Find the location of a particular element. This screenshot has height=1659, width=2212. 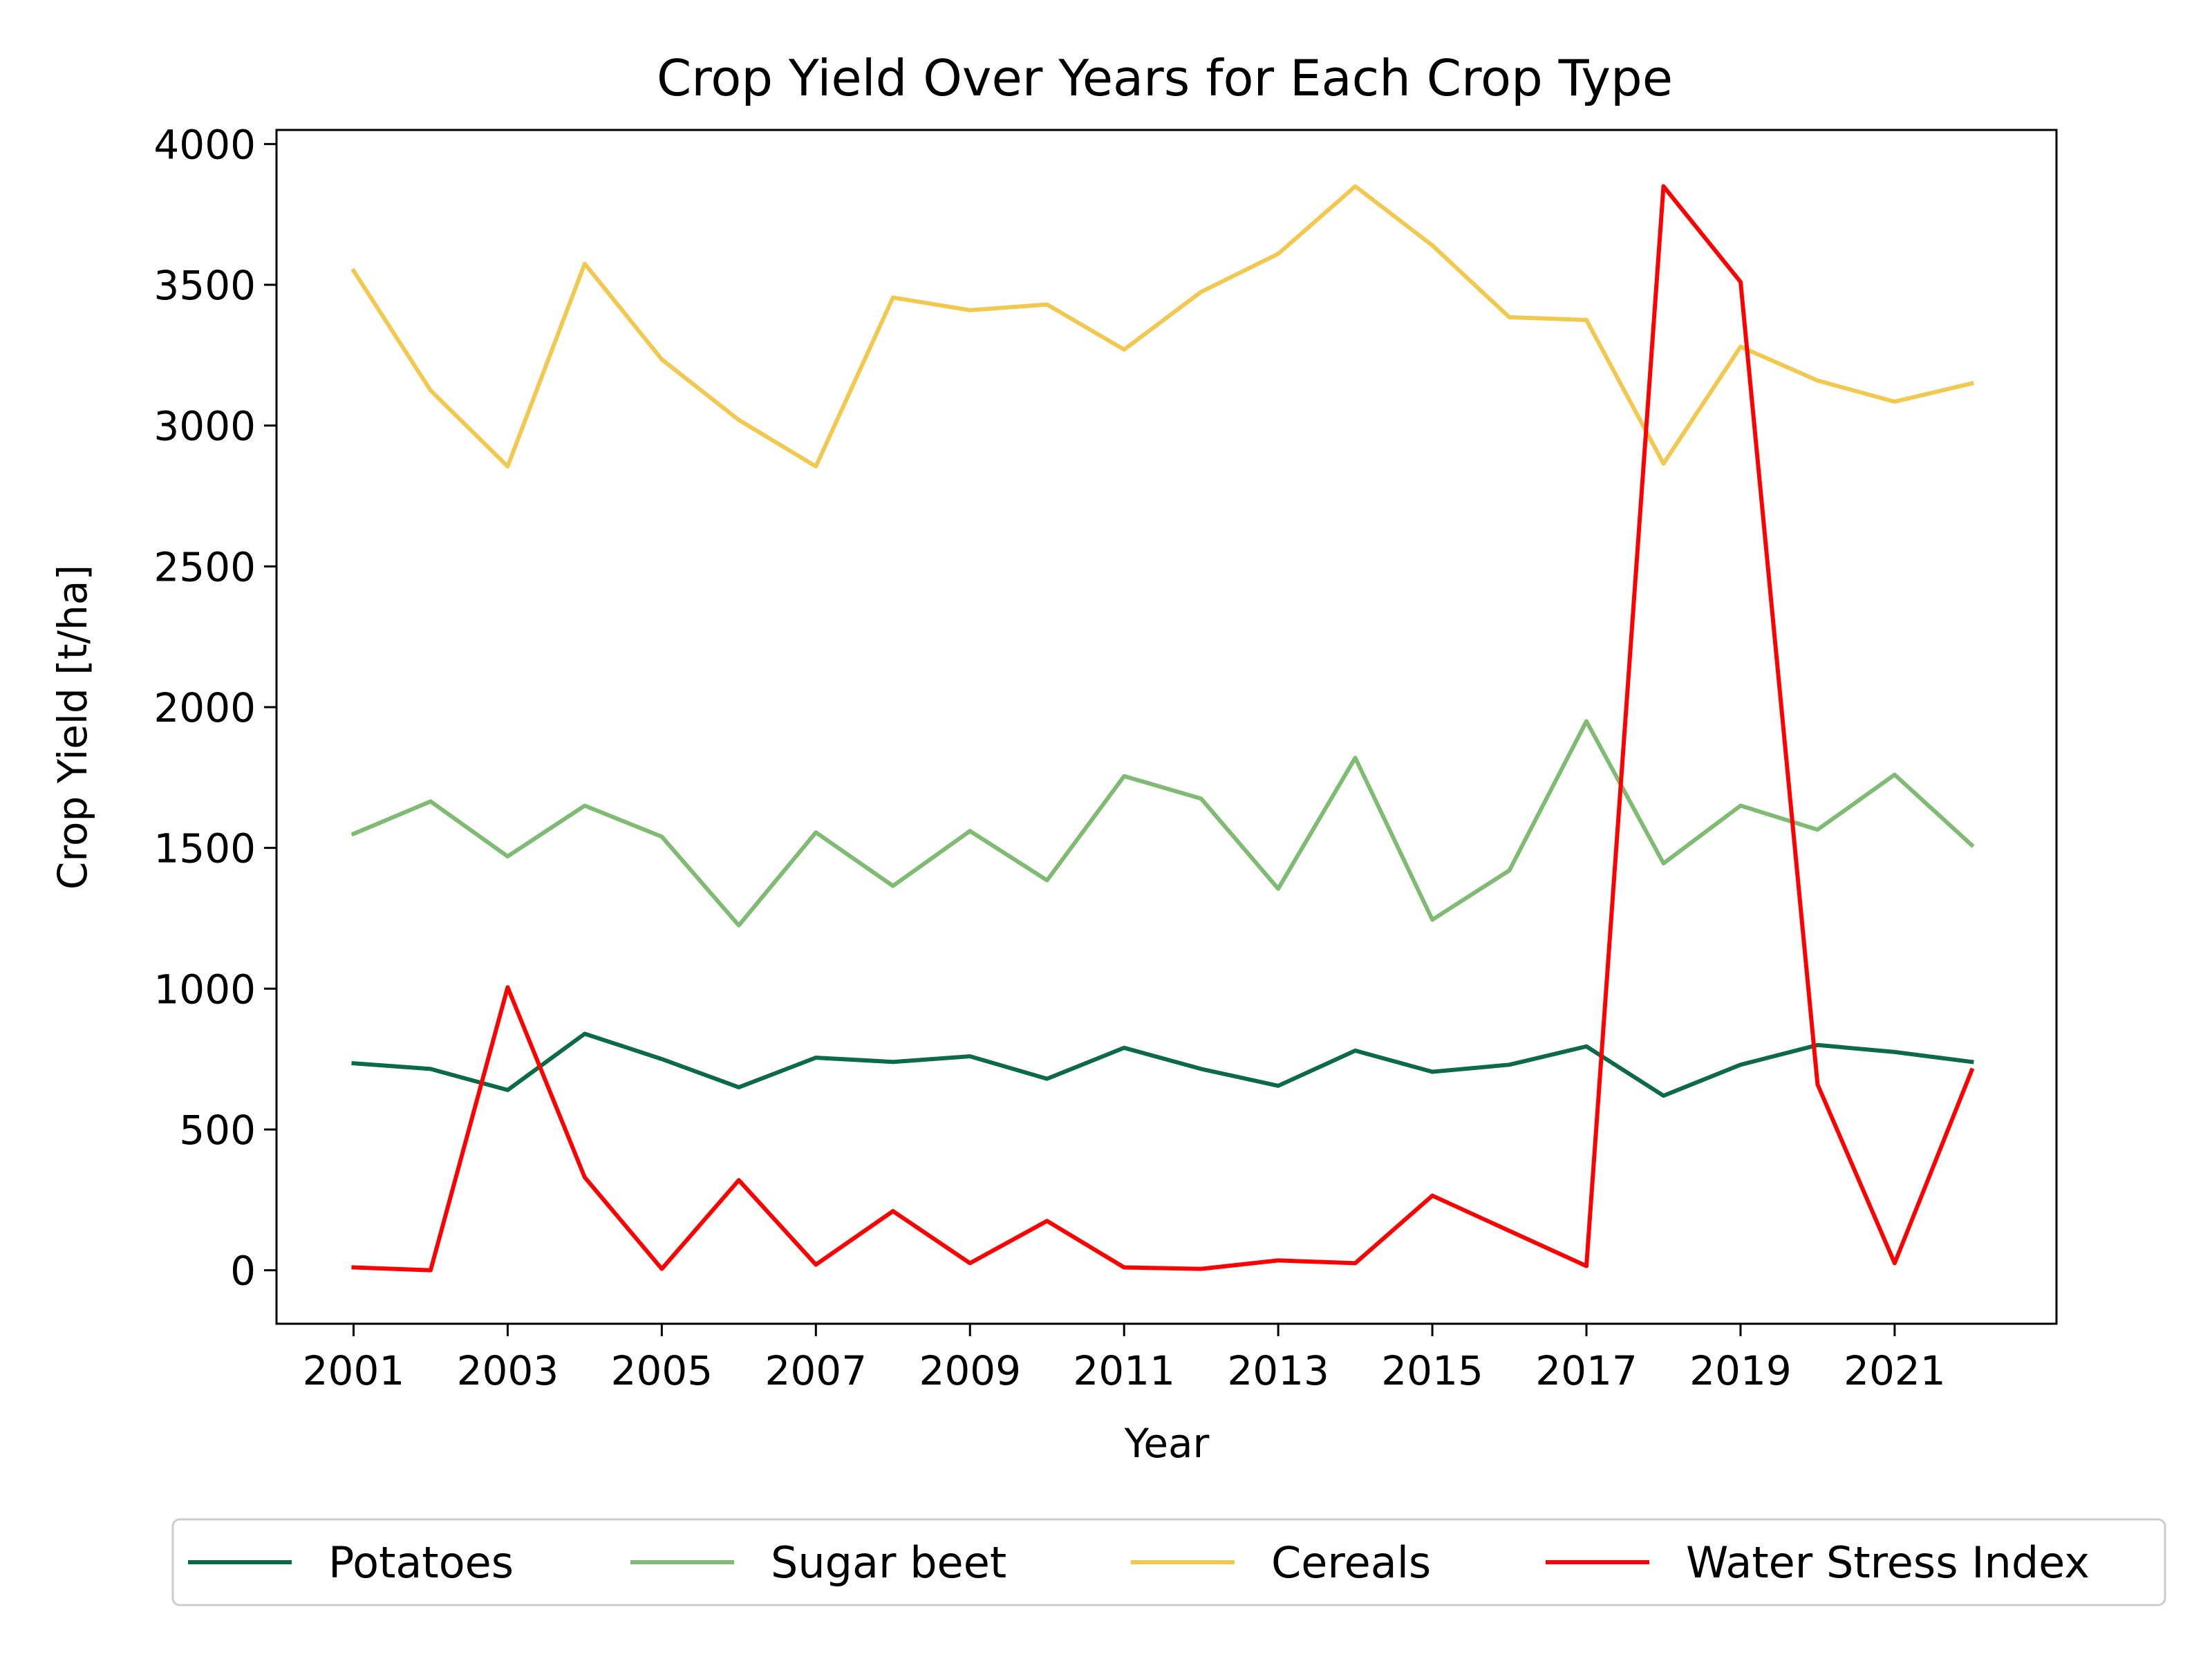

x-axis-title: Year is located at coordinates (1167, 1443).